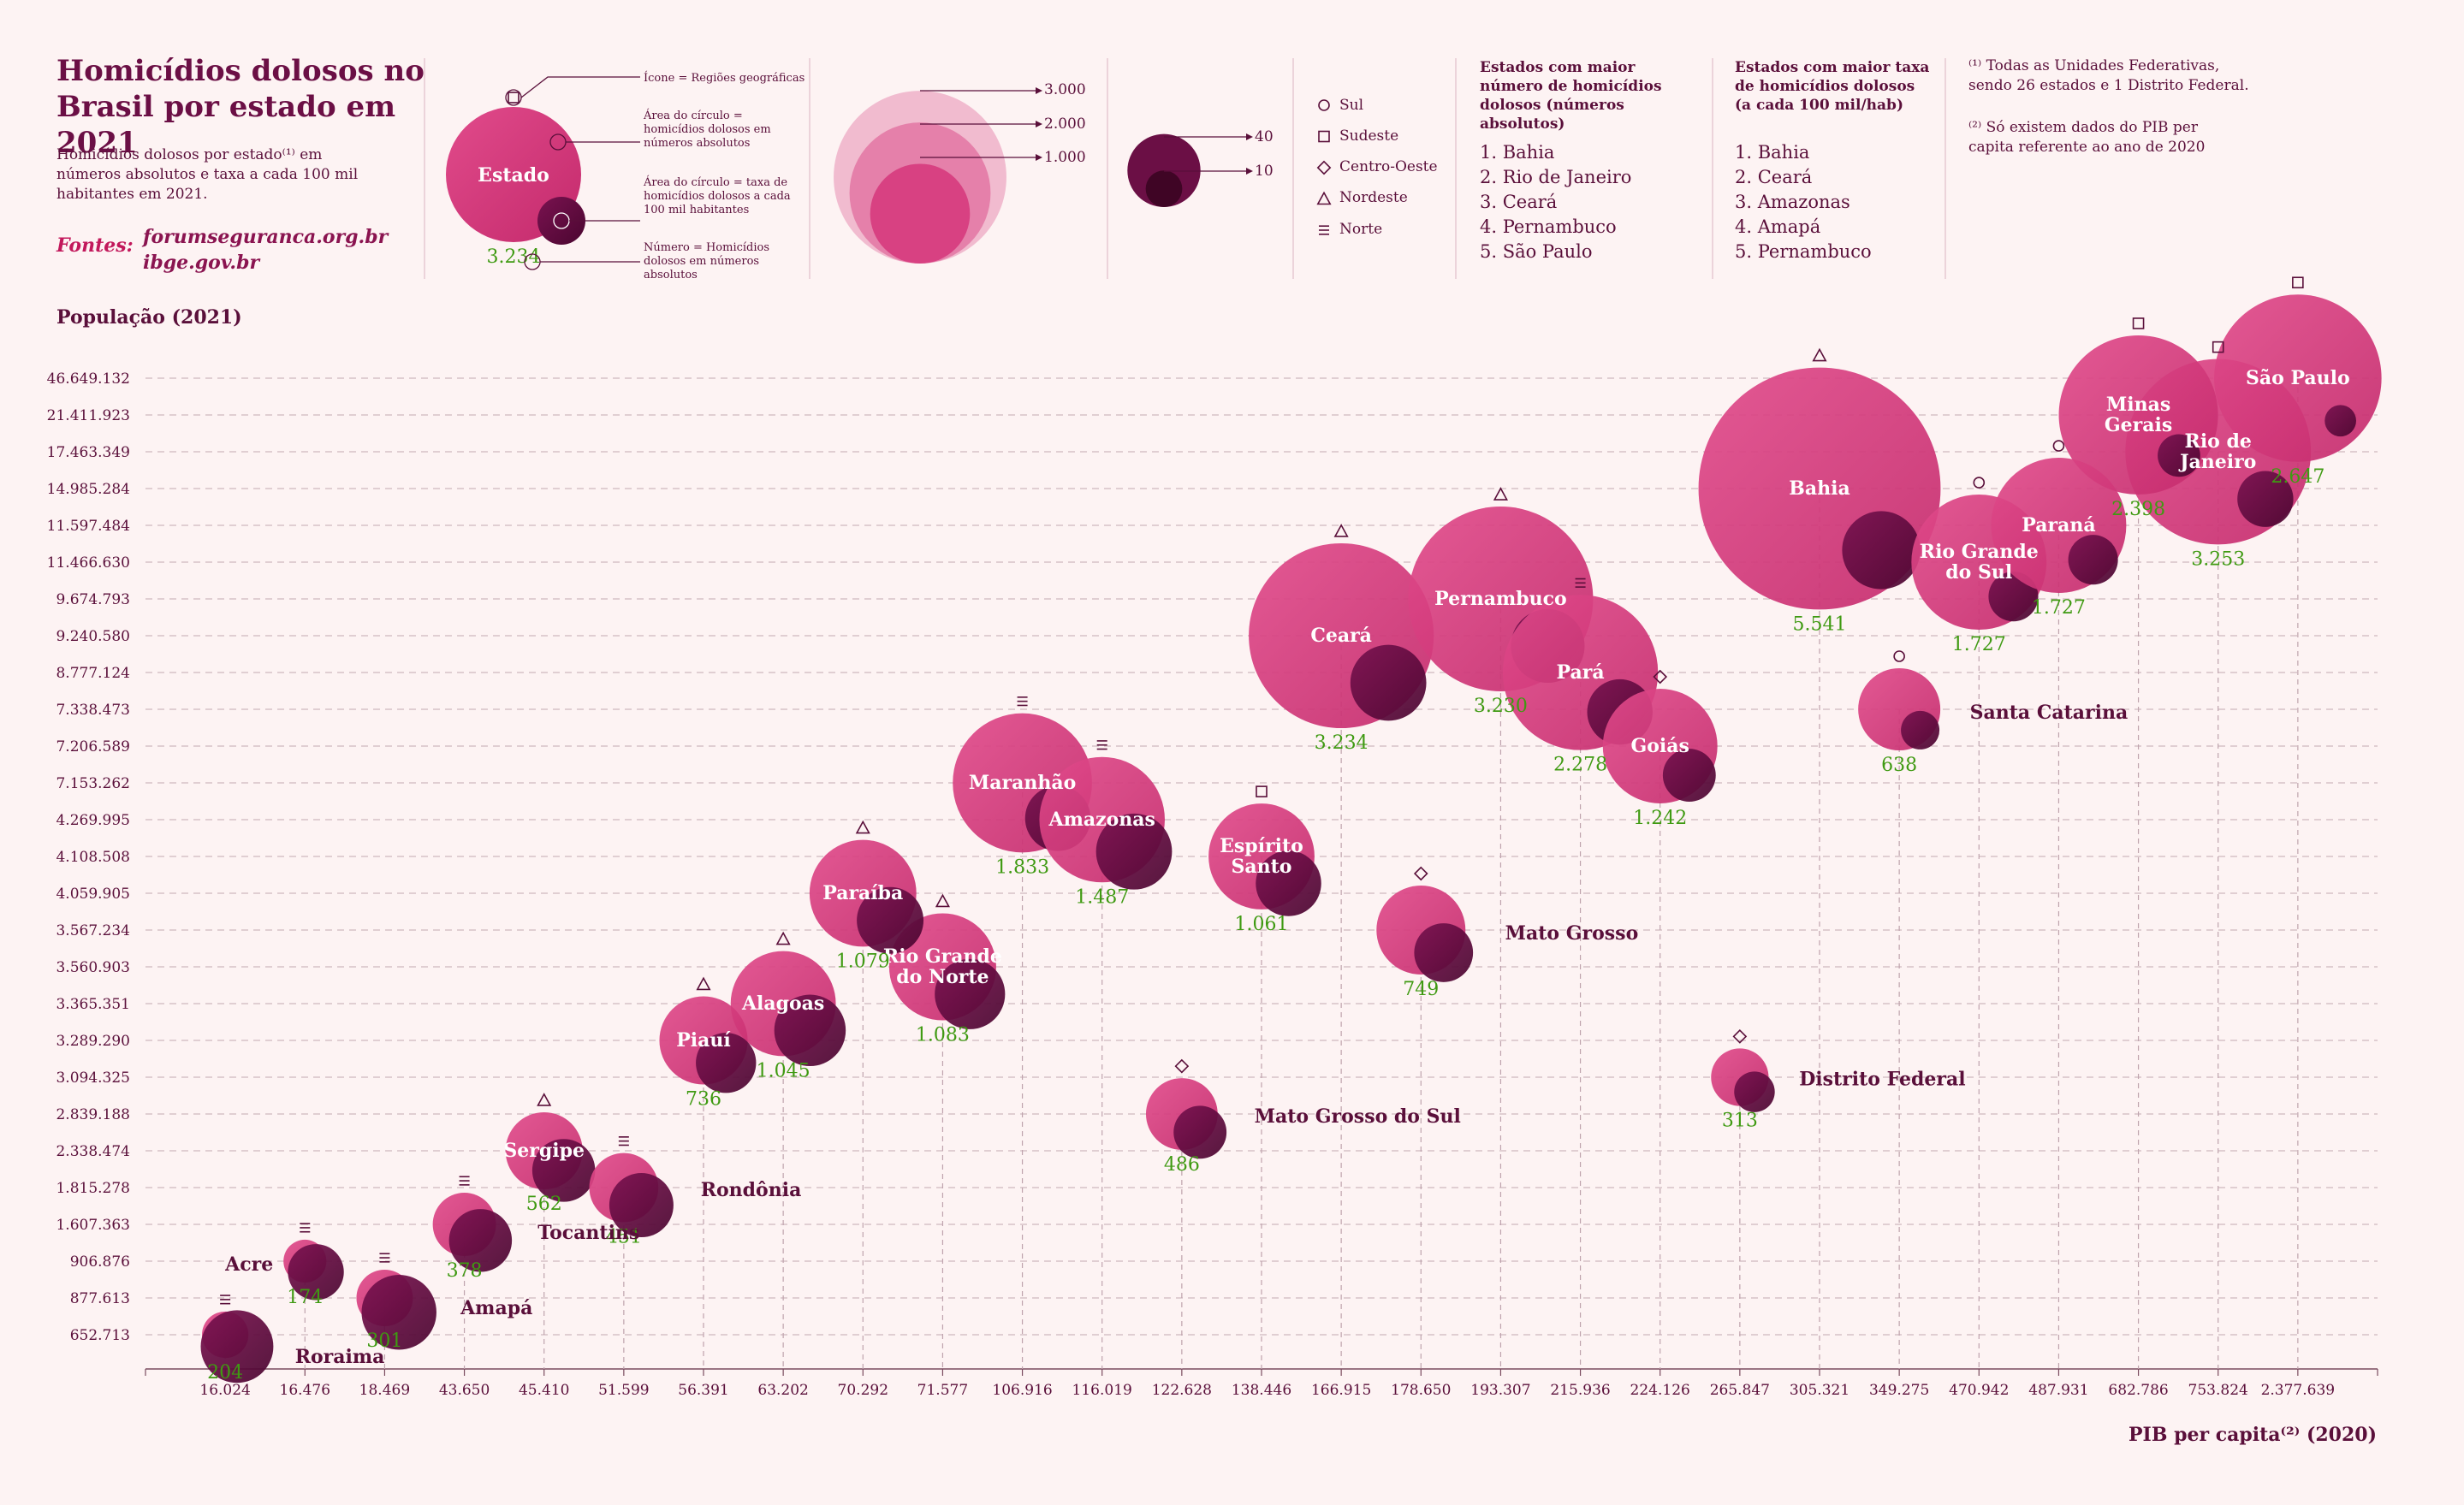 This screenshot has width=2464, height=1505. I want to click on source-link-fbsp: forumseguranca.org.br, so click(266, 237).